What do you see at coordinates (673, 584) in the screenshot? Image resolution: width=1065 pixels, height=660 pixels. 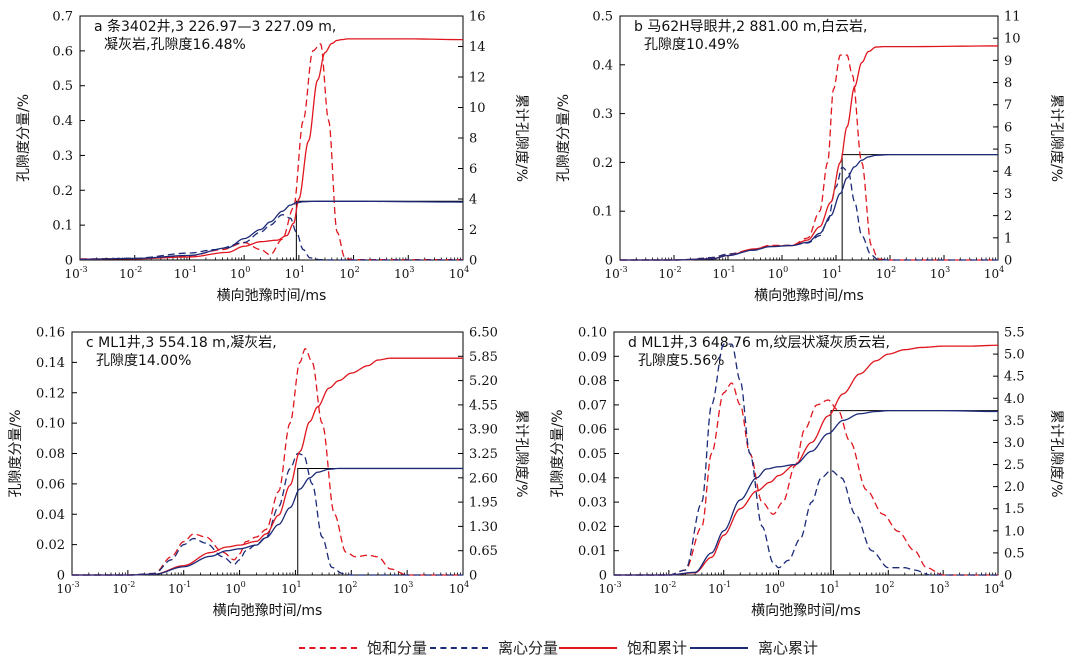 I see `x-tick-exponent: -2` at bounding box center [673, 584].